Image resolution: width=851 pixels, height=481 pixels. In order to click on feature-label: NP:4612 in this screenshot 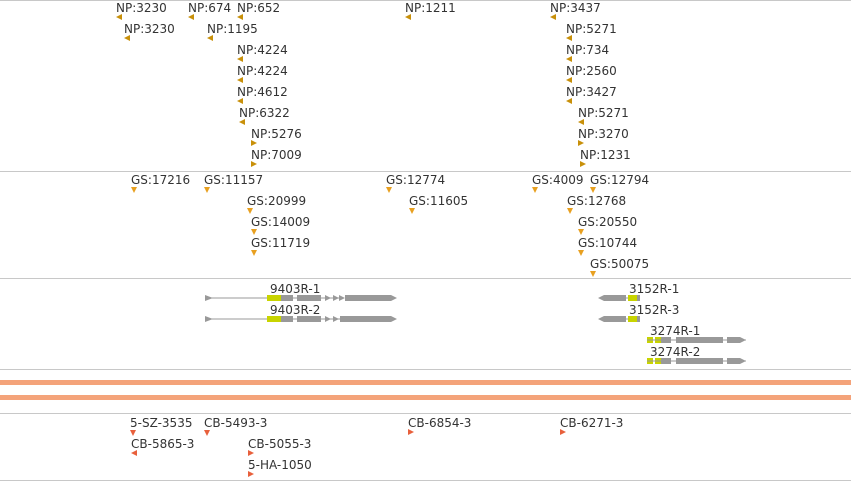, I will do `click(262, 92)`.